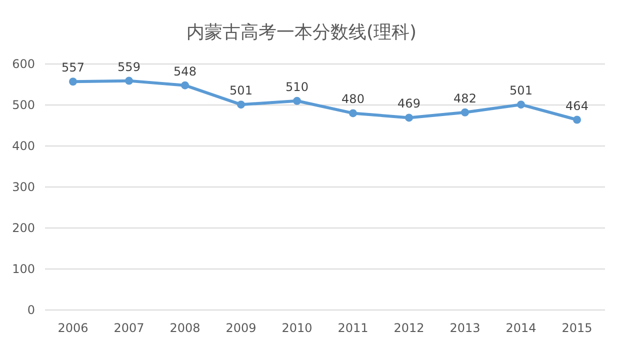 This screenshot has width=627, height=346. What do you see at coordinates (73, 328) in the screenshot?
I see `x-tick-label: 2006` at bounding box center [73, 328].